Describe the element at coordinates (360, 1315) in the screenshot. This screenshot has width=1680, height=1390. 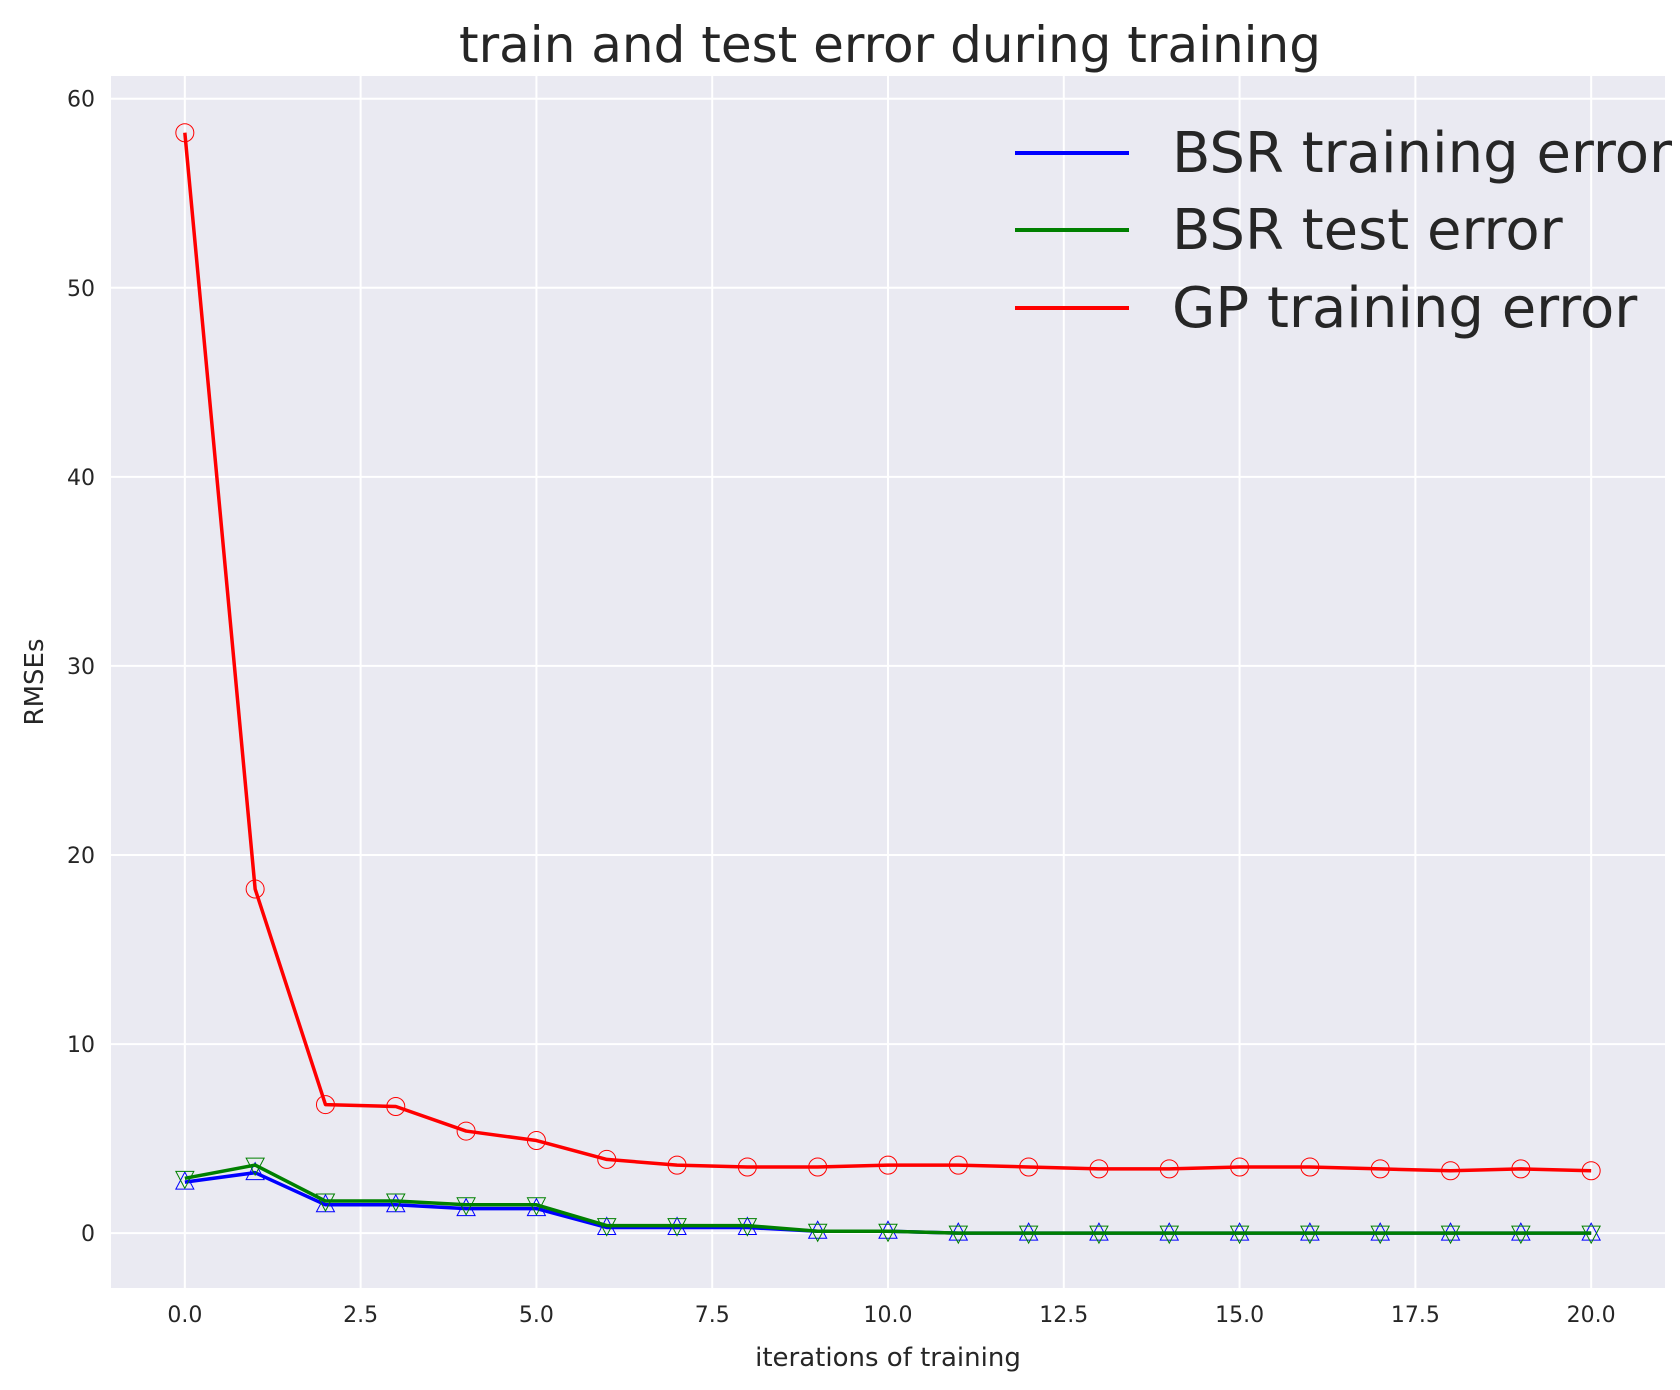
I see `x-tick-label: 2.5` at that location.